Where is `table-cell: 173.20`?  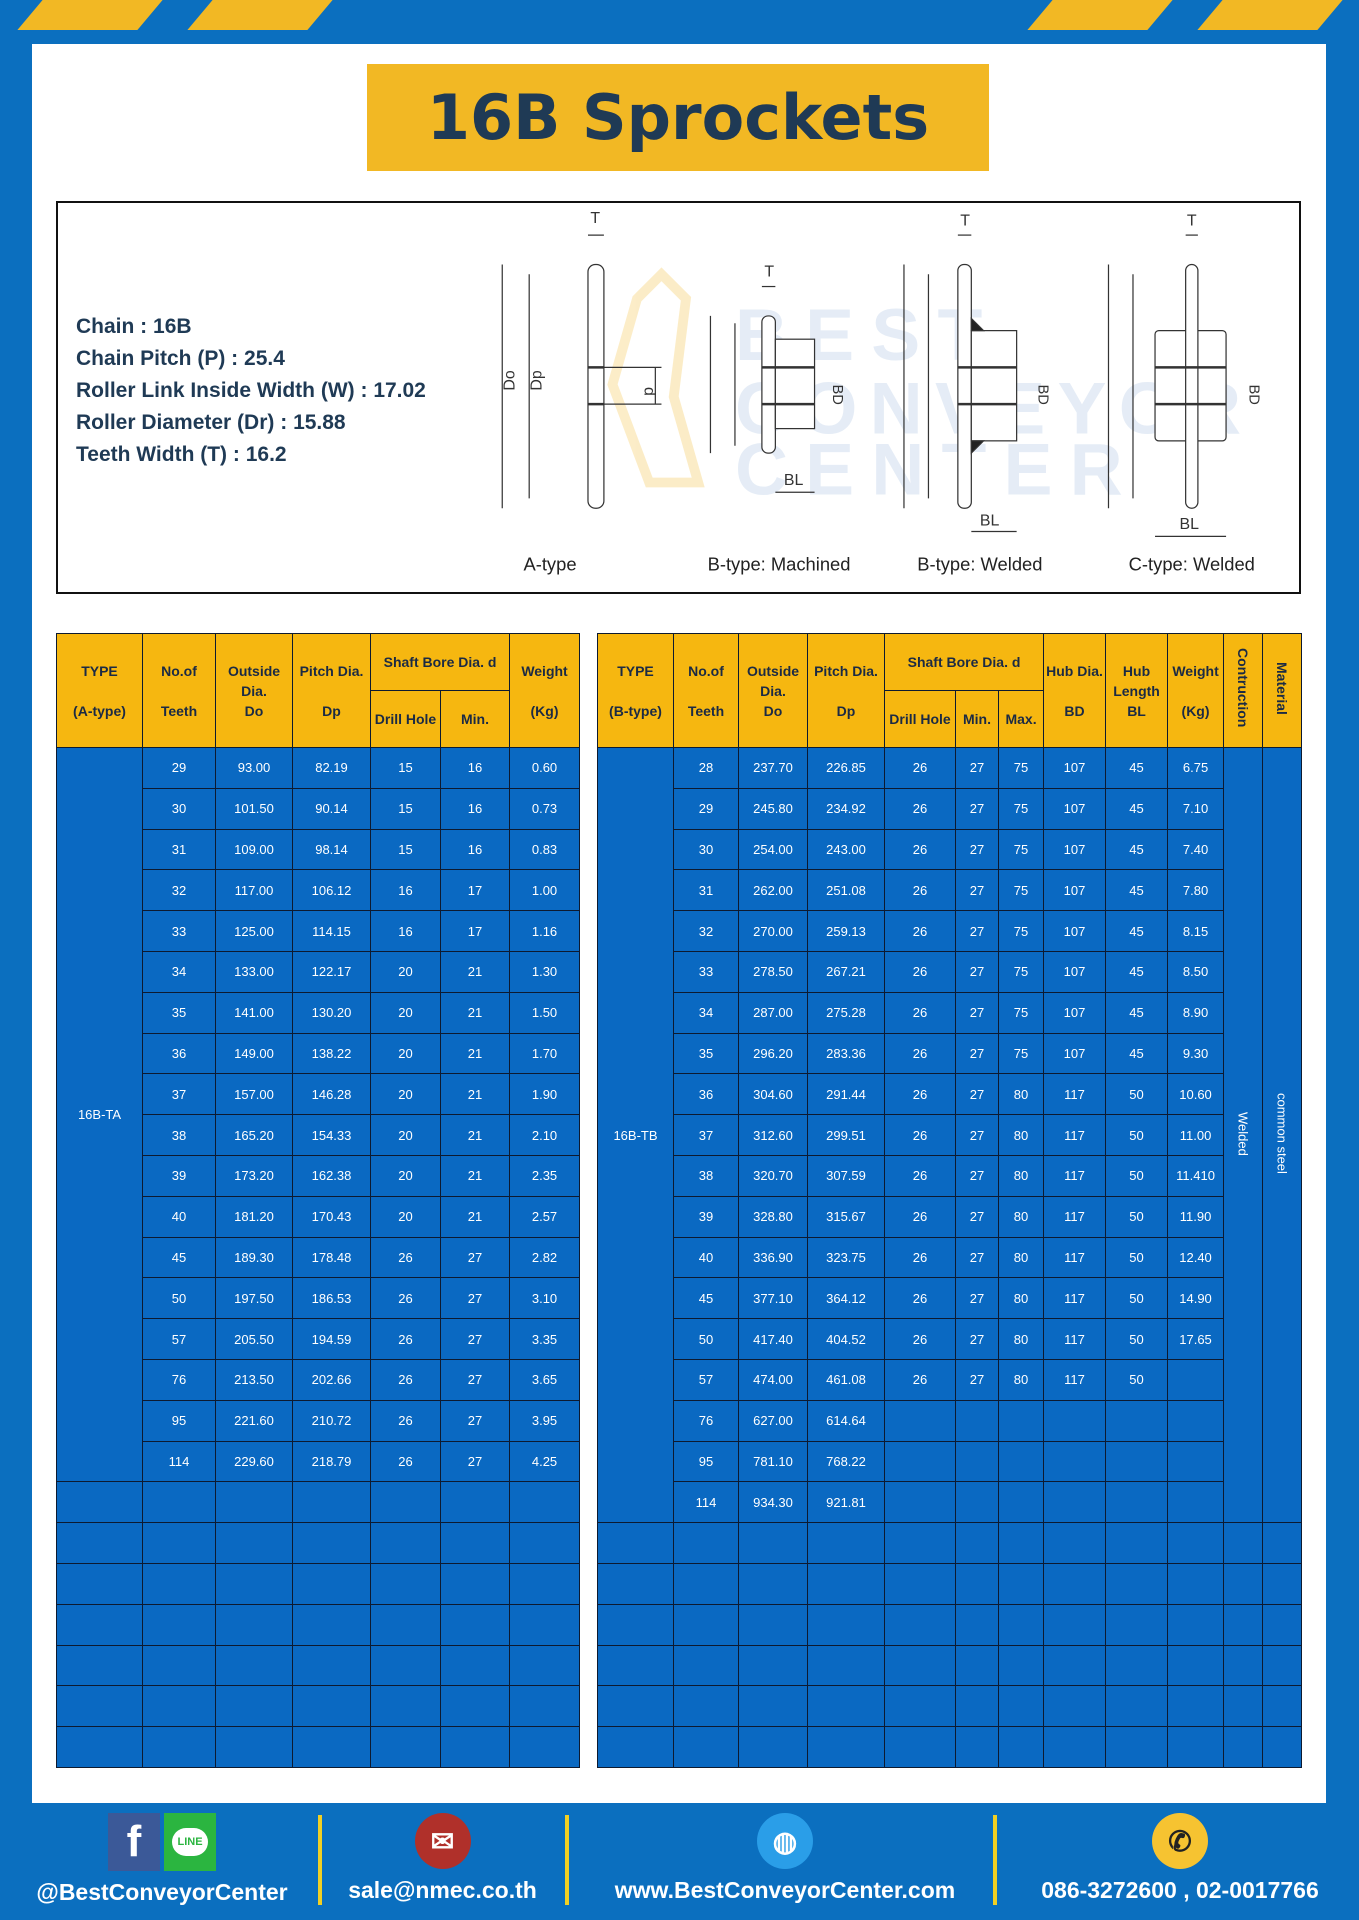 table-cell: 173.20 is located at coordinates (254, 1175).